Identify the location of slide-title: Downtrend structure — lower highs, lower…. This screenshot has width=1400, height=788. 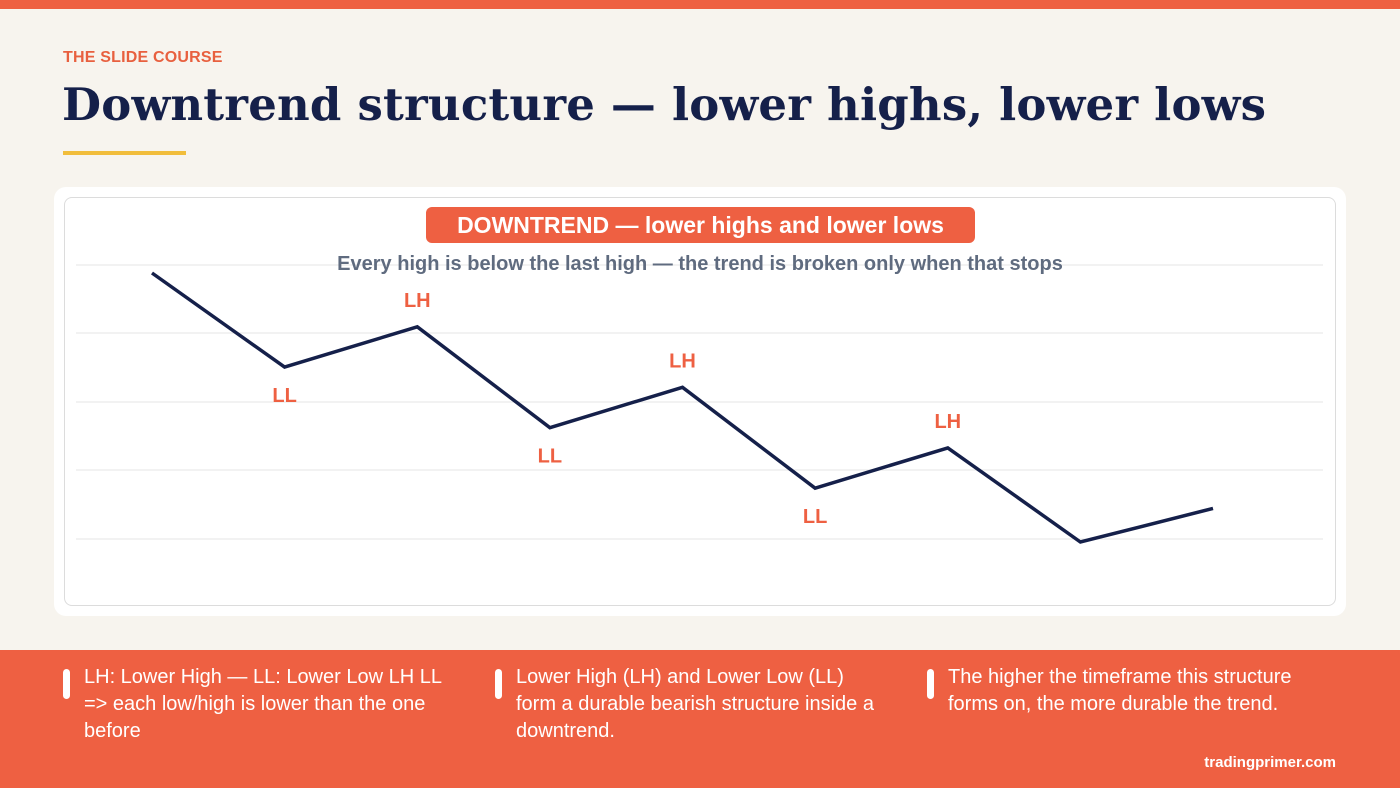
(664, 104).